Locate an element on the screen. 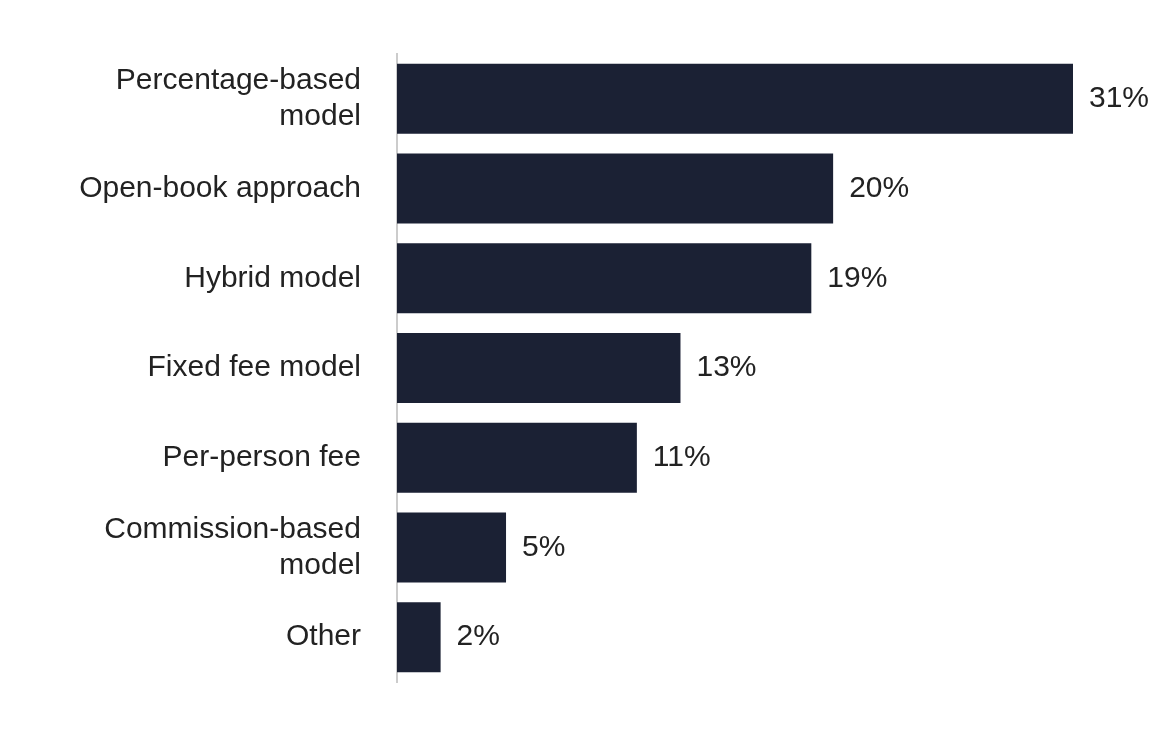 This screenshot has height=754, width=1160. data-label: 11% is located at coordinates (681, 455).